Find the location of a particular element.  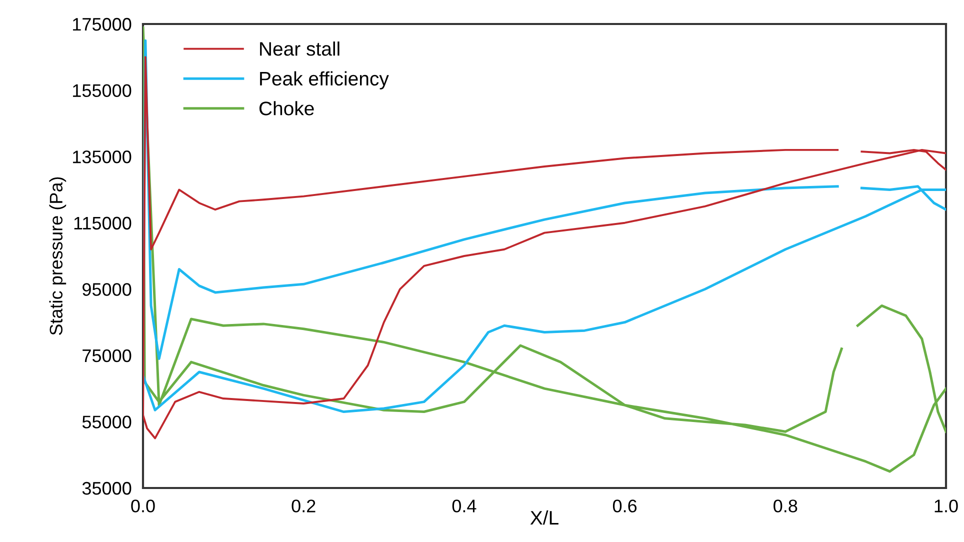

y-tick-label: 135000 is located at coordinates (102, 157).